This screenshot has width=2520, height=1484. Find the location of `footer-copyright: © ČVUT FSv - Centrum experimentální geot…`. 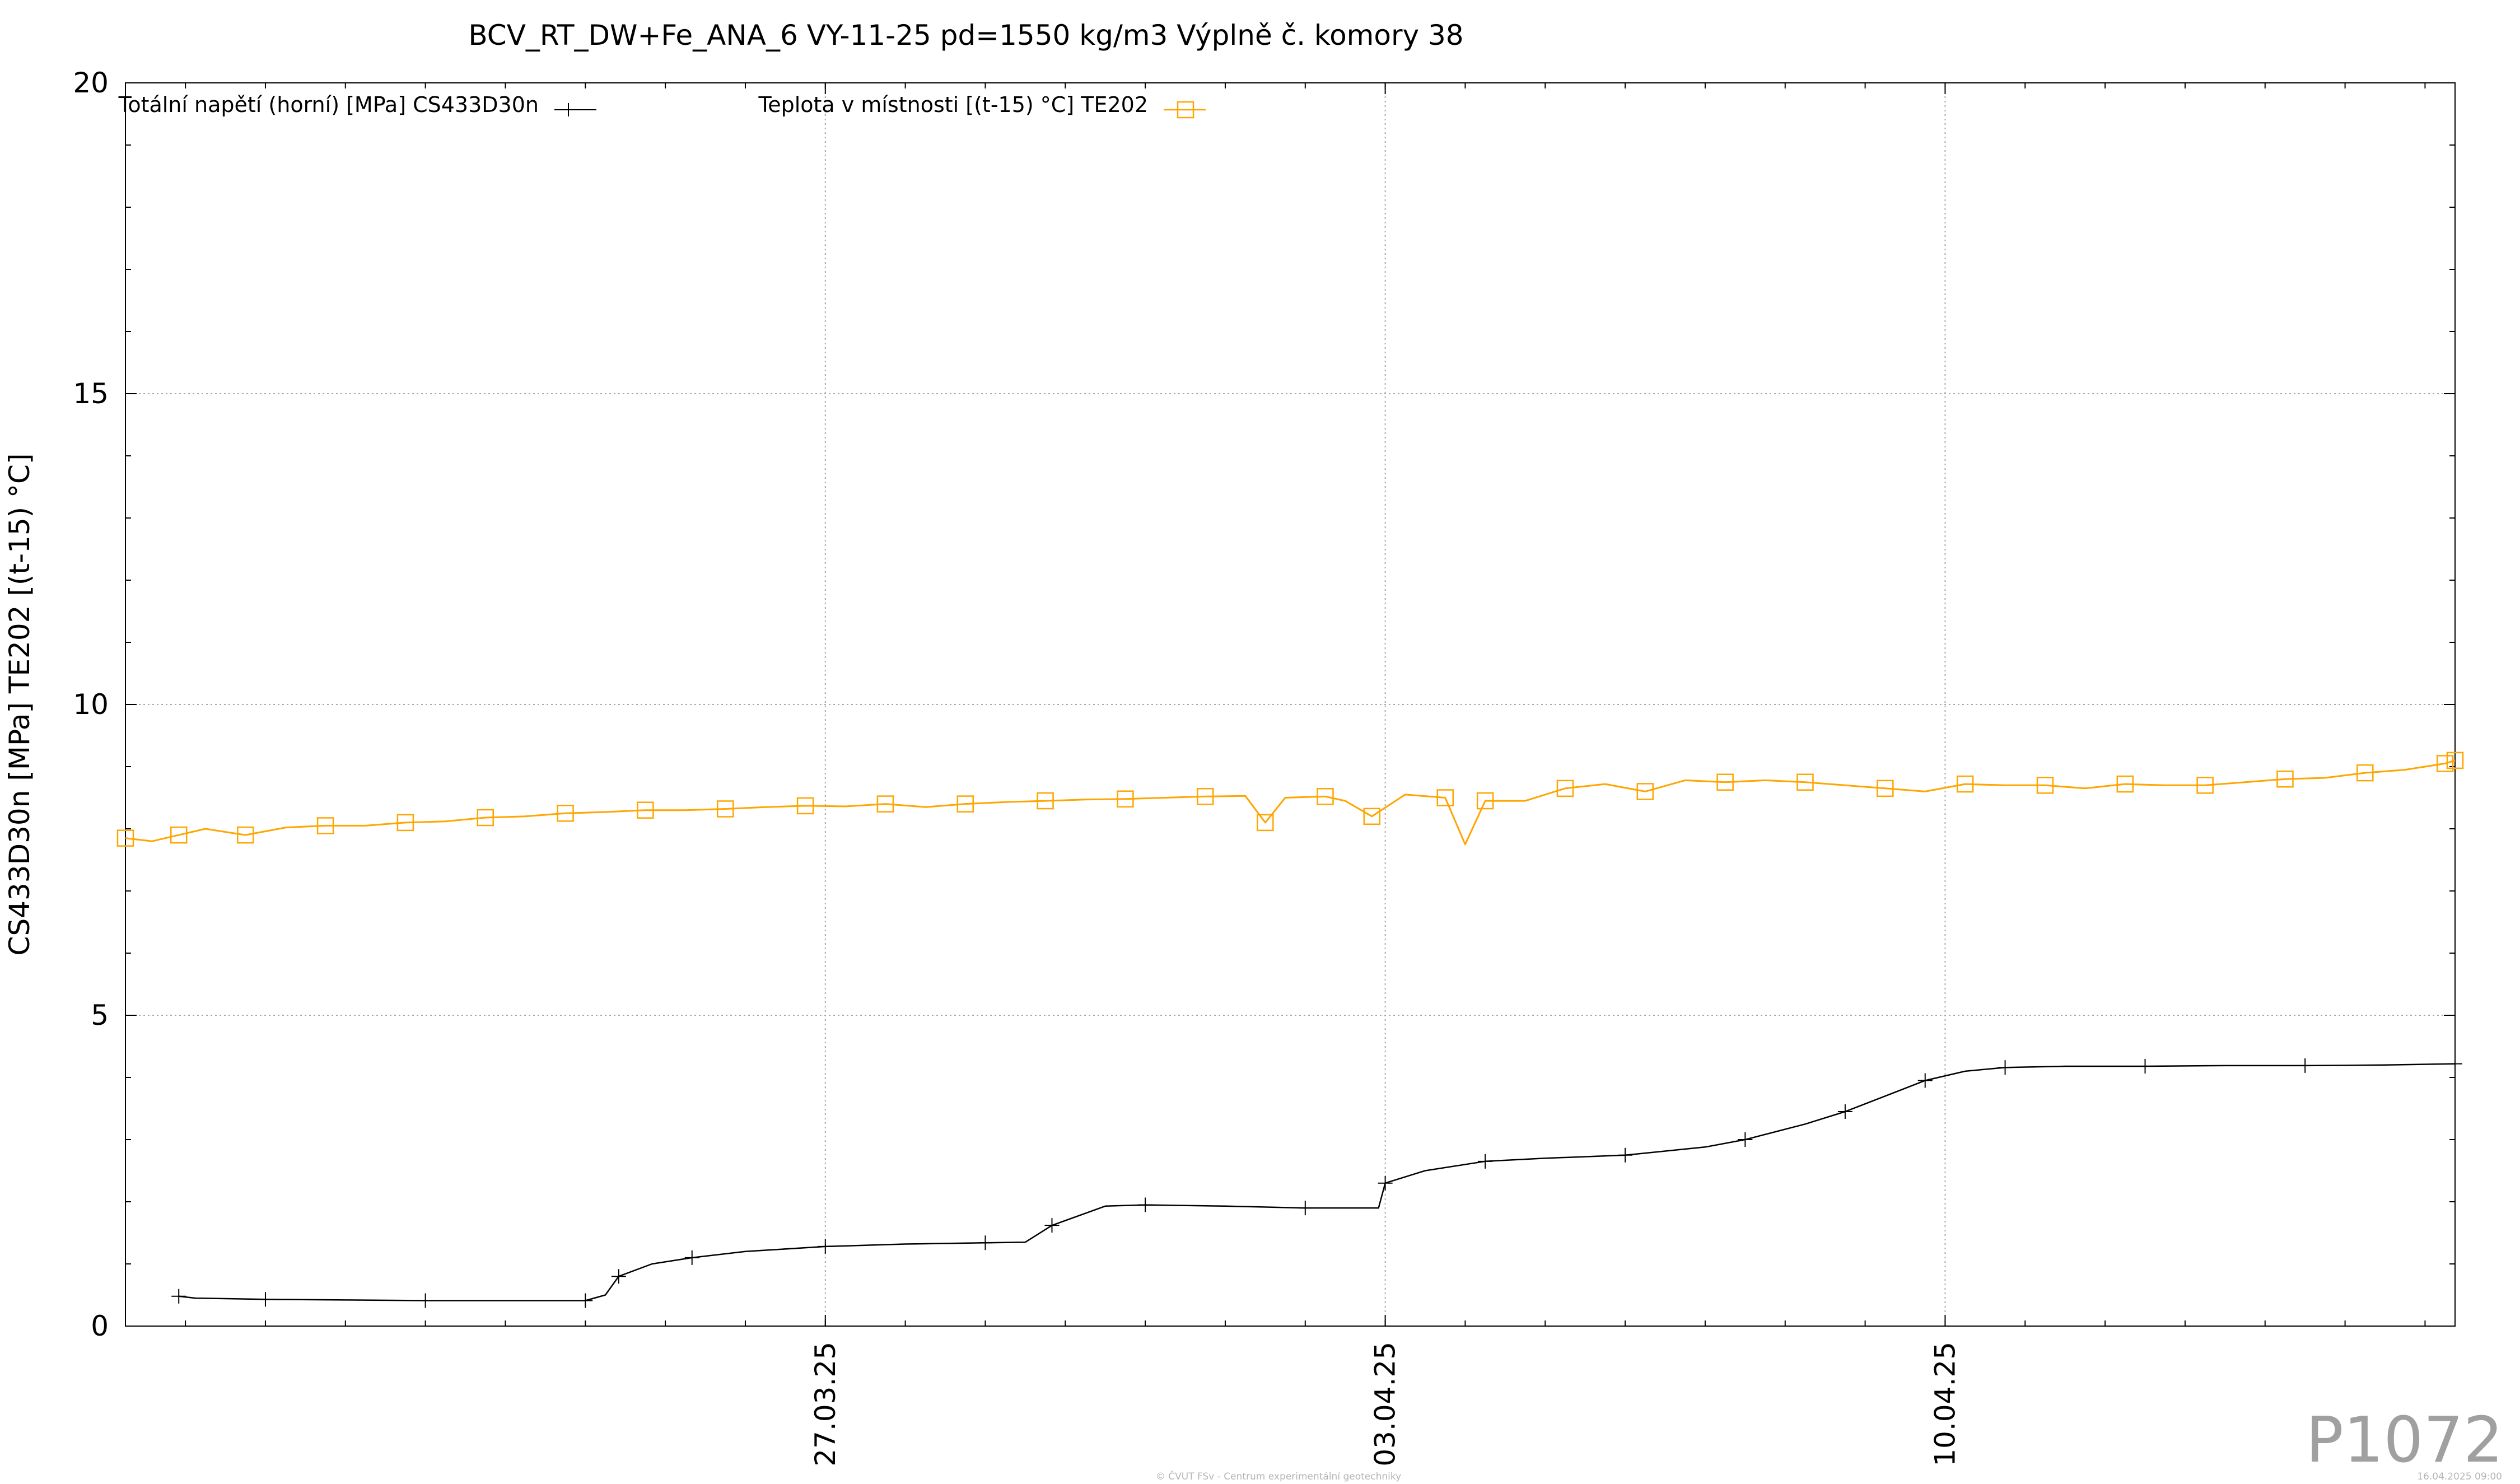

footer-copyright: © ČVUT FSv - Centrum experimentální geot… is located at coordinates (1278, 1476).